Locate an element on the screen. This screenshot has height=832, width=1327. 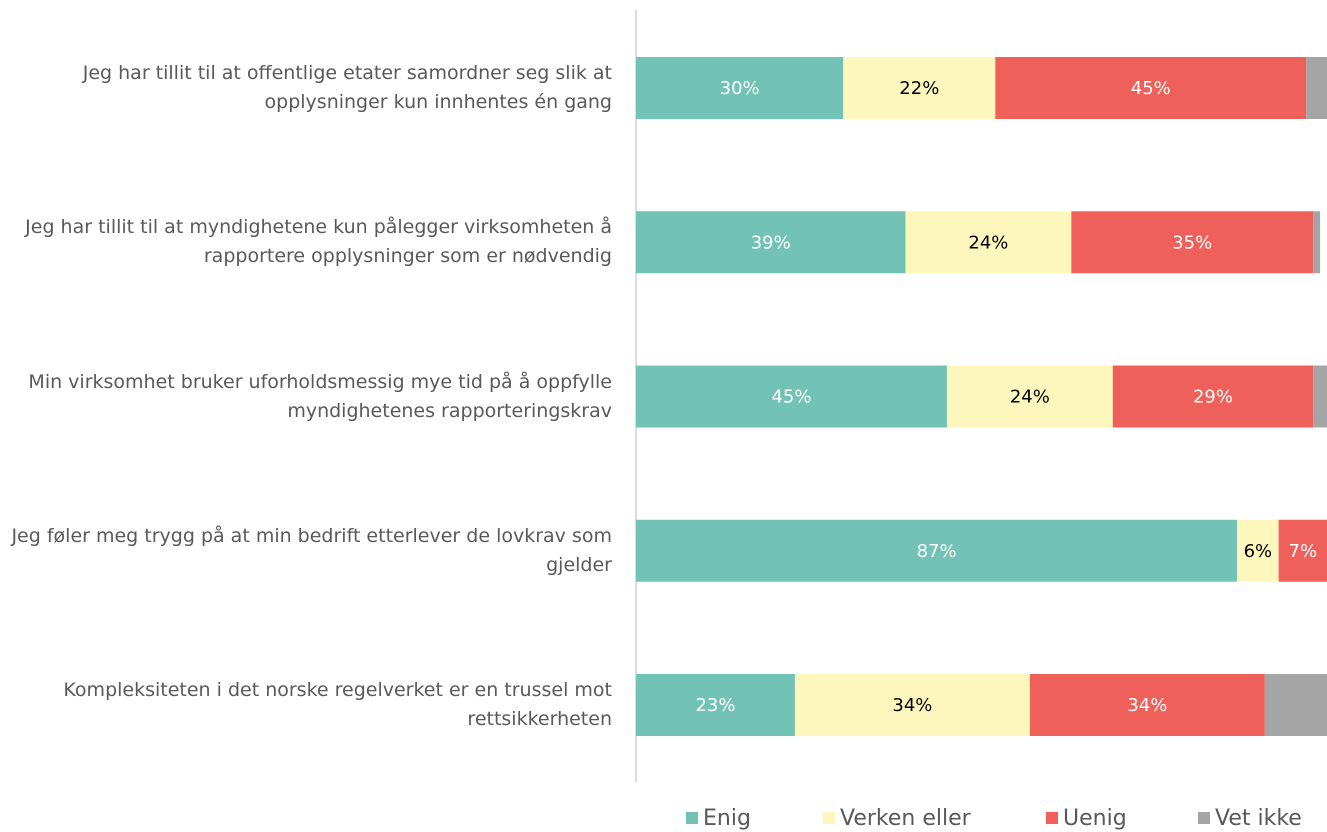
value-label: 30% is located at coordinates (740, 88).